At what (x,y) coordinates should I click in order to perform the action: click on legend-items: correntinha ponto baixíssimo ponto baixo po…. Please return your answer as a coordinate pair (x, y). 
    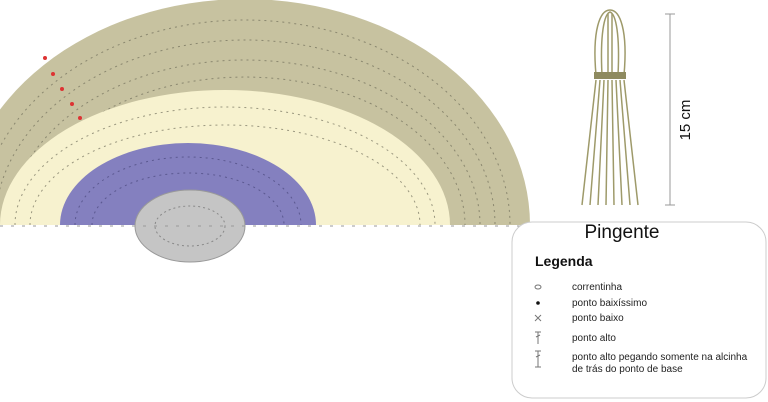
    Looking at the image, I should click on (641, 328).